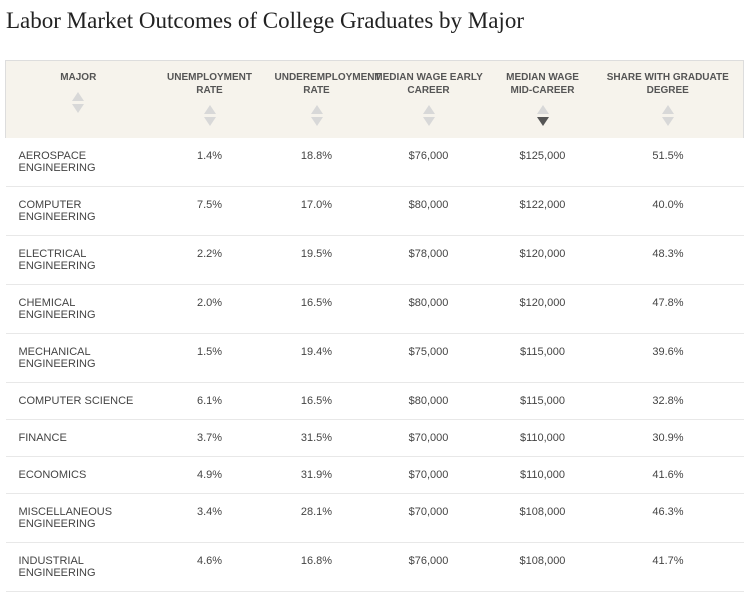 Image resolution: width=750 pixels, height=592 pixels. Describe the element at coordinates (78, 518) in the screenshot. I see `major-cell: MISCELLANEOUS ENGINEERING` at that location.